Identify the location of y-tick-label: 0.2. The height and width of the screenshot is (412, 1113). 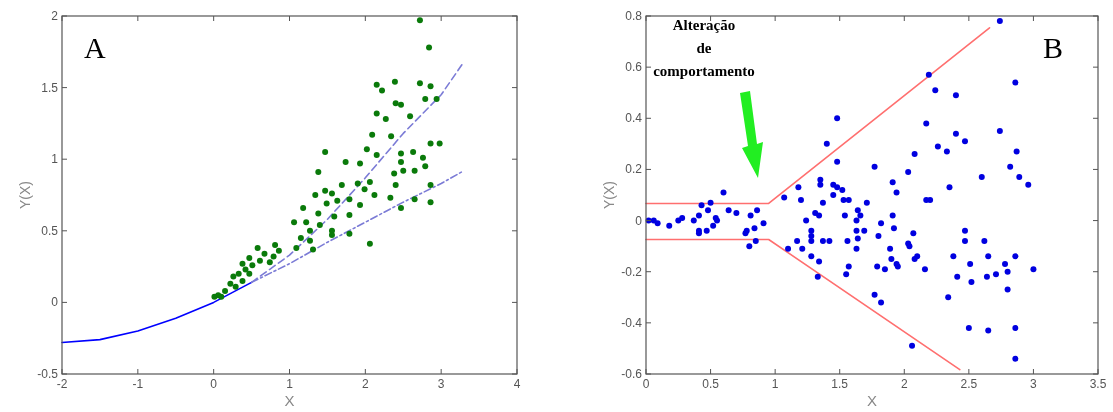
(634, 169).